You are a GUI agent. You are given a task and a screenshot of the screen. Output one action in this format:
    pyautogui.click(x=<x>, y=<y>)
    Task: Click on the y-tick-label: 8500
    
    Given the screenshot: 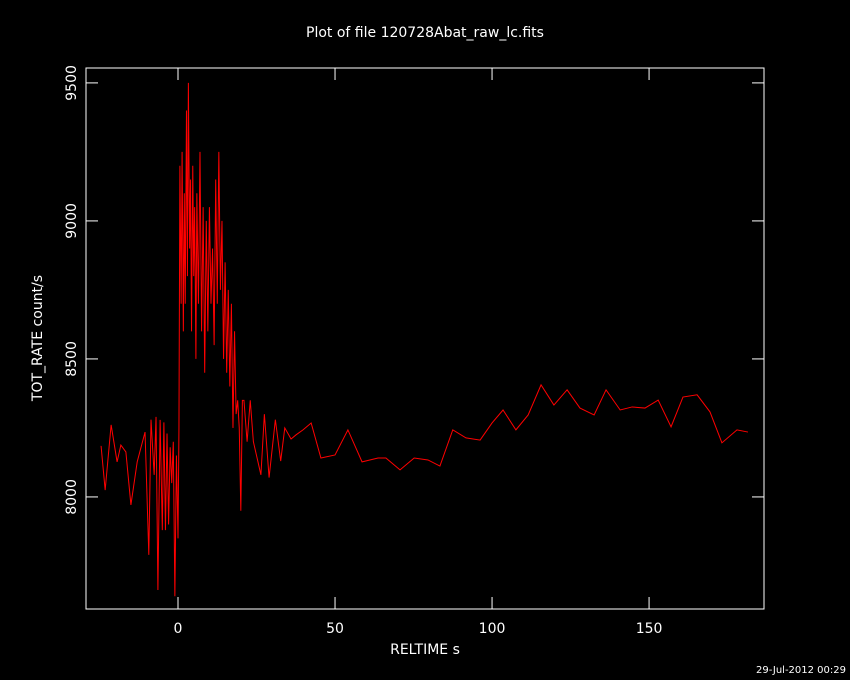 What is the action you would take?
    pyautogui.click(x=72, y=359)
    